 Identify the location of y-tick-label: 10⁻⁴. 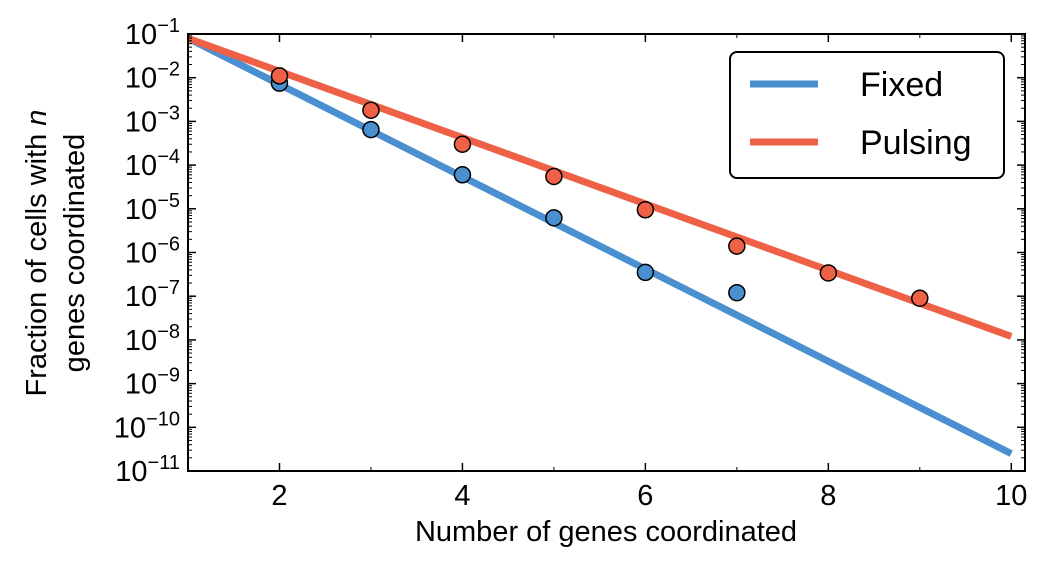
(152, 164).